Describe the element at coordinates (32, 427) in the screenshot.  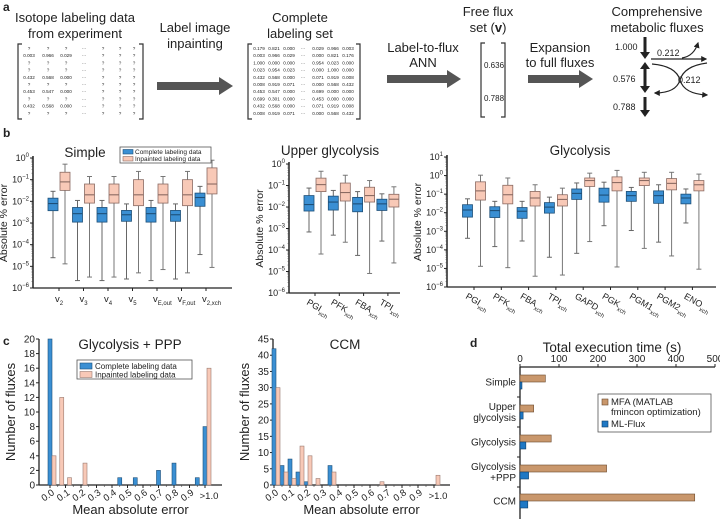
I see `y-tick-label: 8` at that location.